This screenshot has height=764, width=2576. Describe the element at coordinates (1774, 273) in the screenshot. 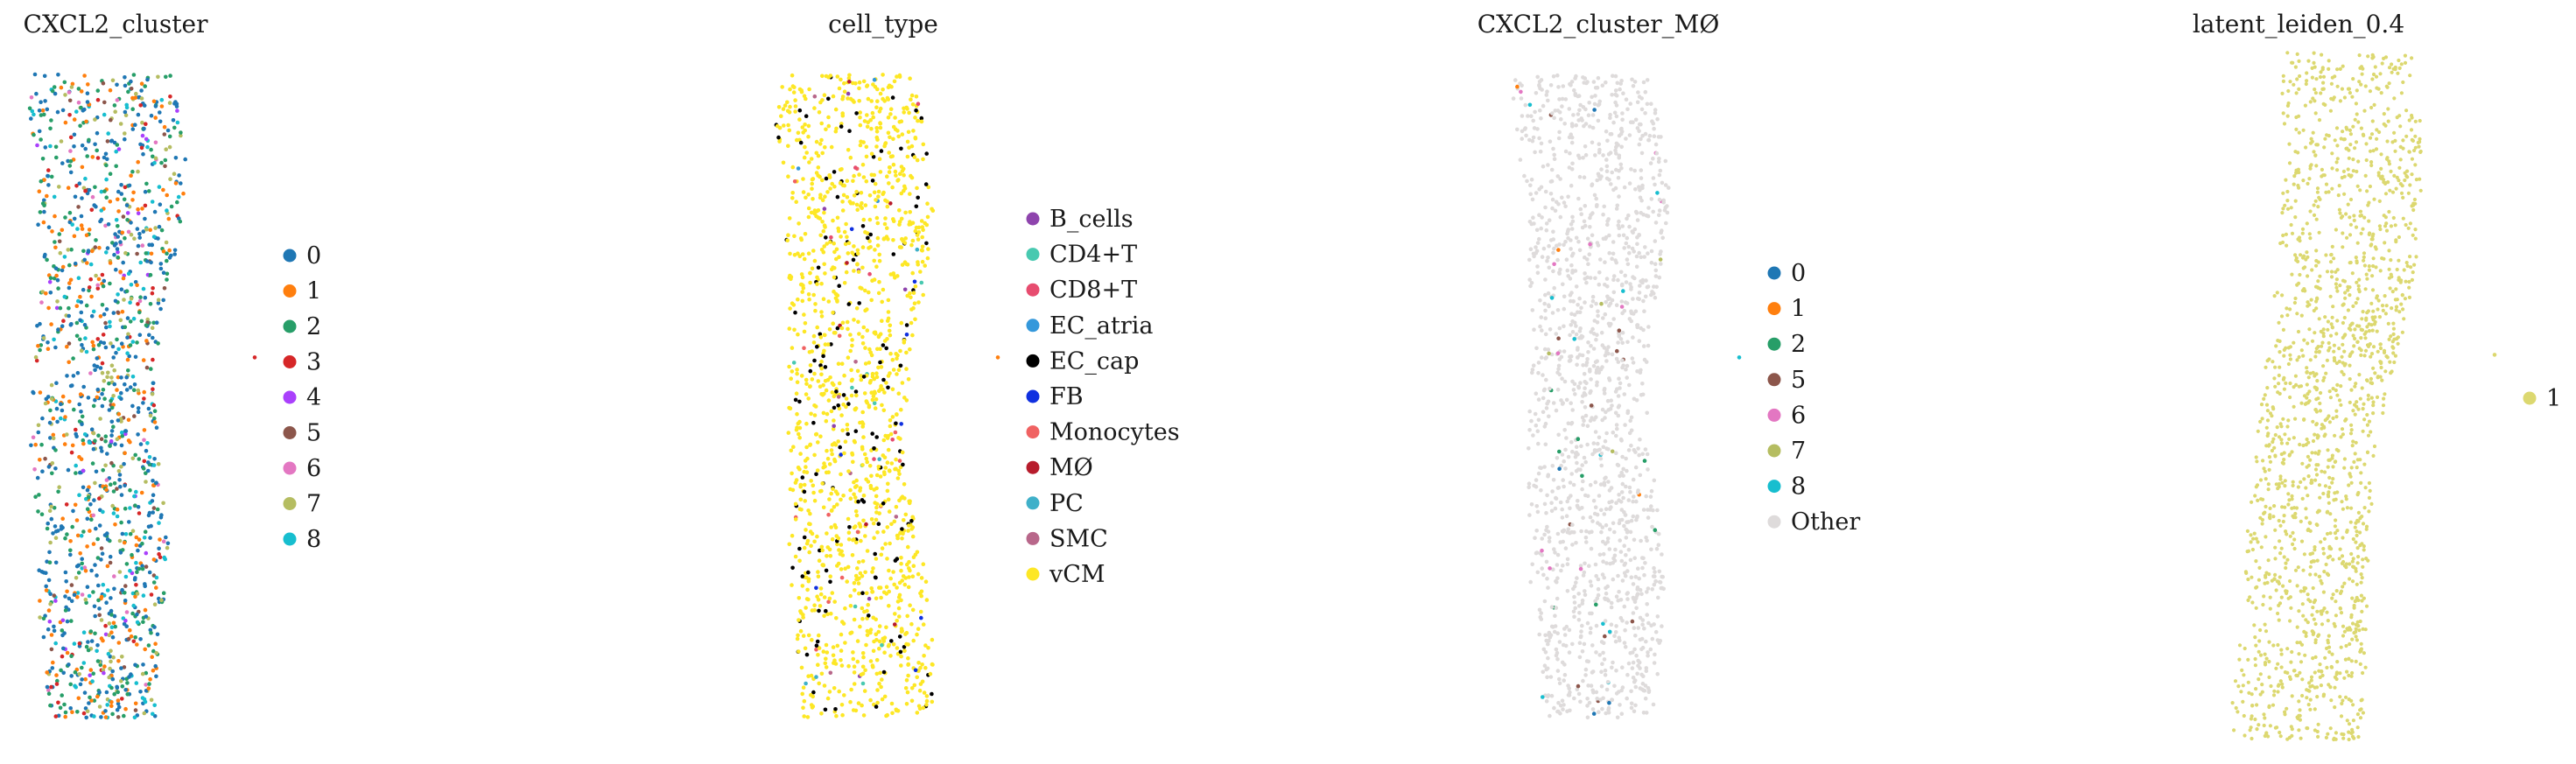

I see `legend-marker` at that location.